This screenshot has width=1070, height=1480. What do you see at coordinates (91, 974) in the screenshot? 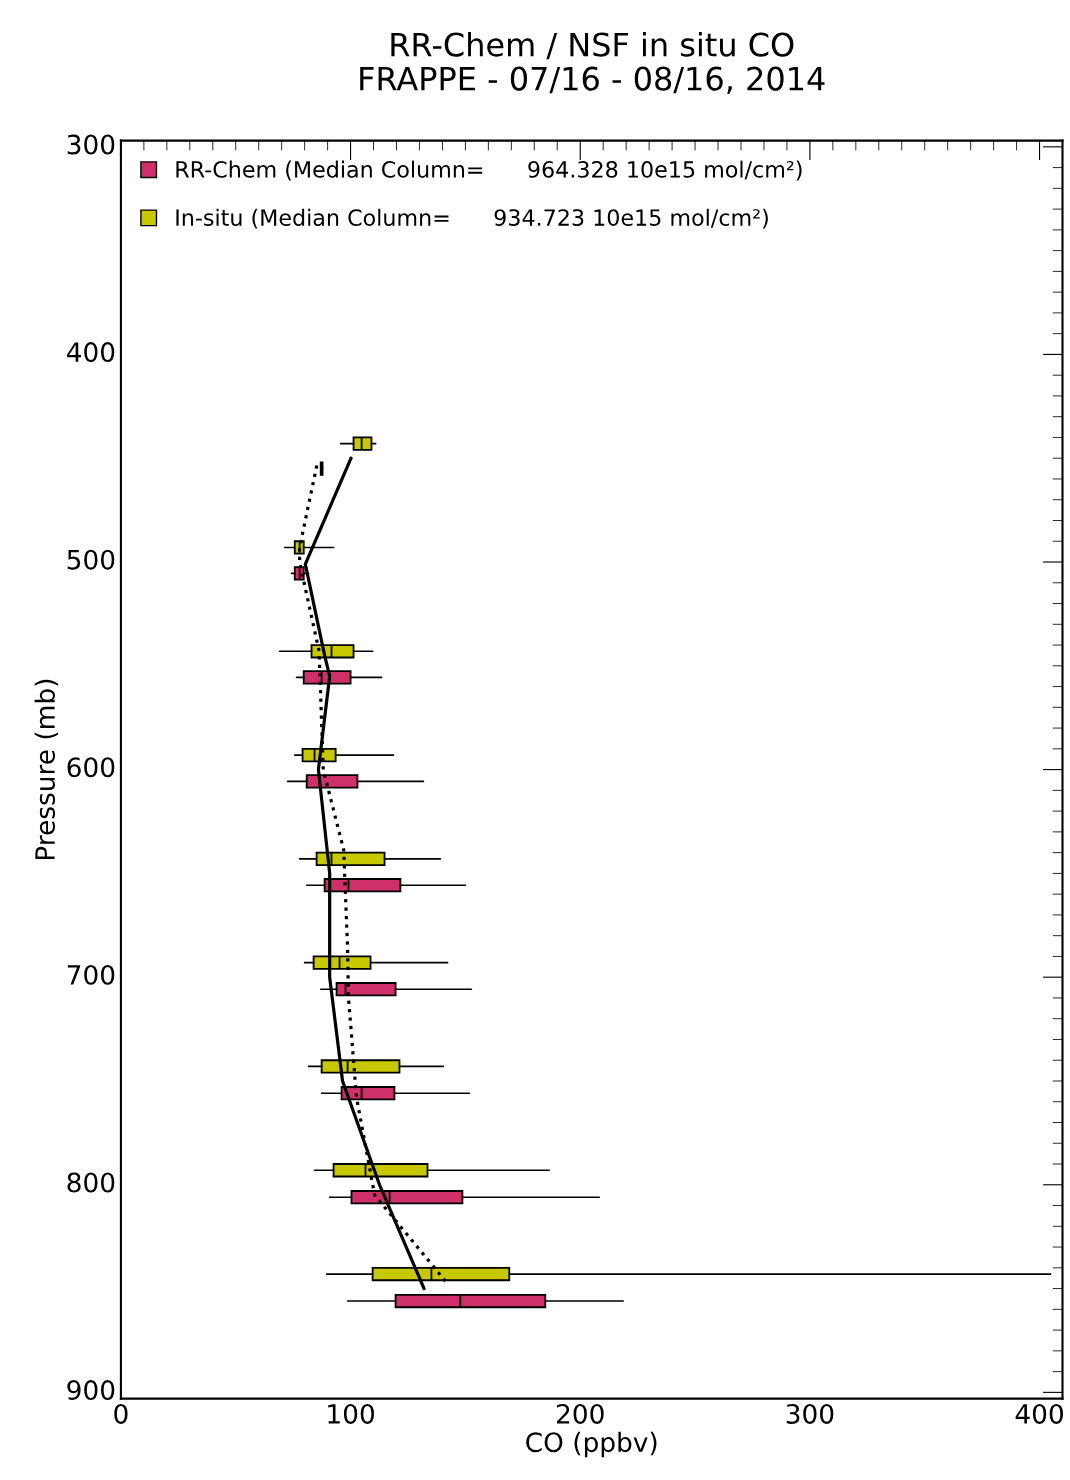
I see `y-tick-label: 700` at bounding box center [91, 974].